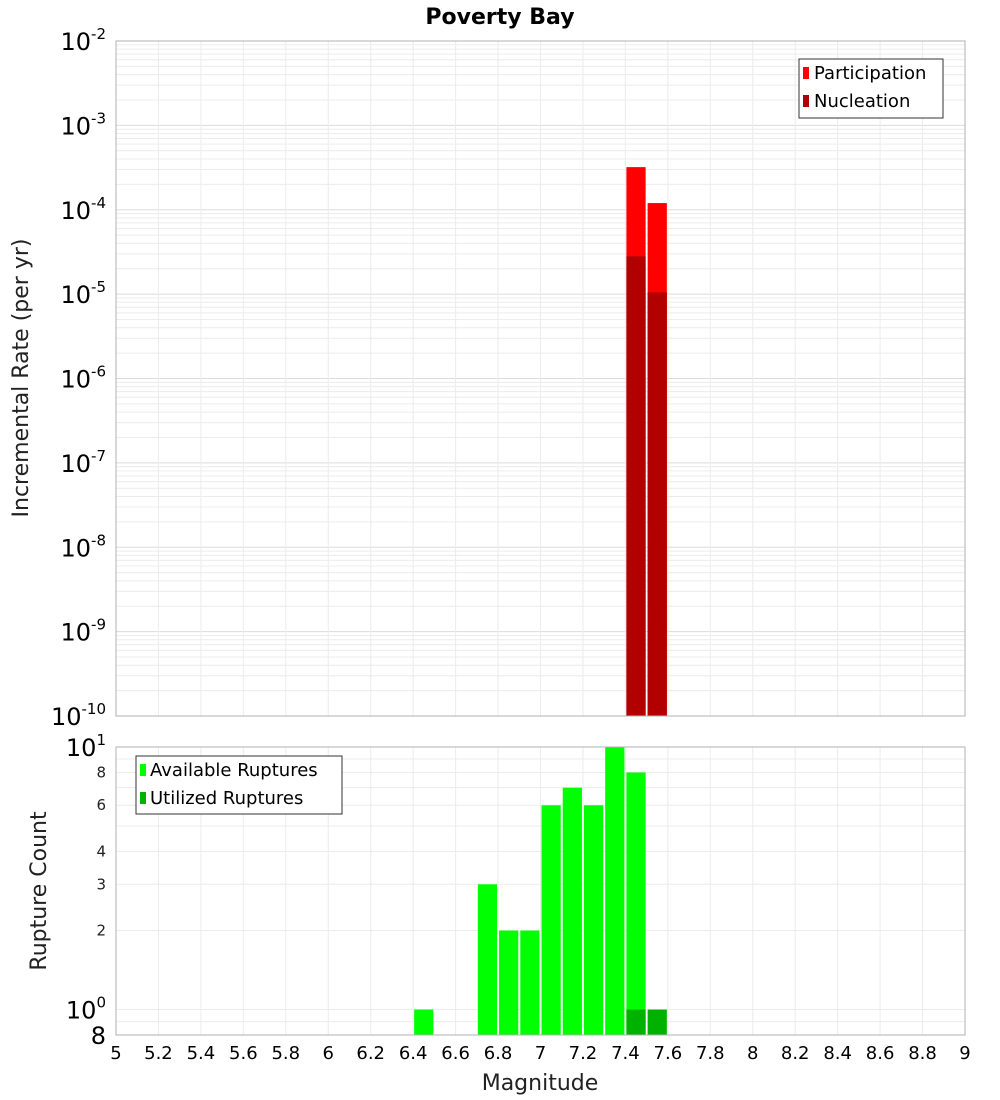 Image resolution: width=1000 pixels, height=1100 pixels. What do you see at coordinates (101, 851) in the screenshot?
I see `bottom-y-tick-label: 4` at bounding box center [101, 851].